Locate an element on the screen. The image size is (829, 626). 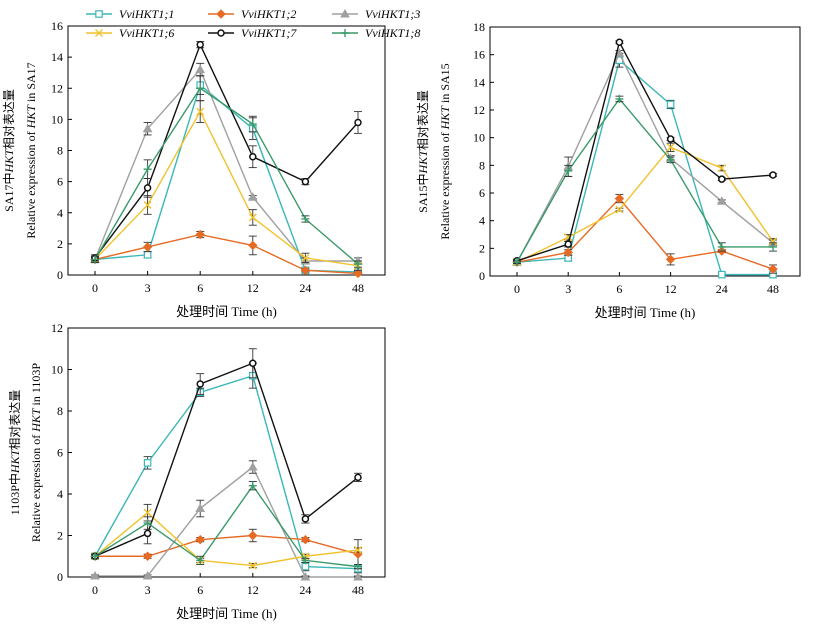
y-tick-label: 12 is located at coordinates (479, 110).